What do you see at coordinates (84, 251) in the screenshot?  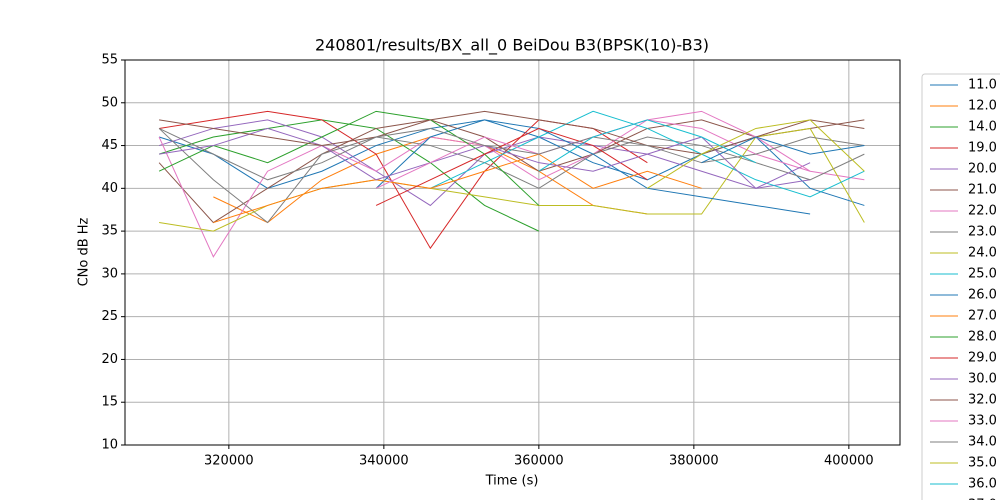 I see `y-axis-label: CNo dB Hz` at bounding box center [84, 251].